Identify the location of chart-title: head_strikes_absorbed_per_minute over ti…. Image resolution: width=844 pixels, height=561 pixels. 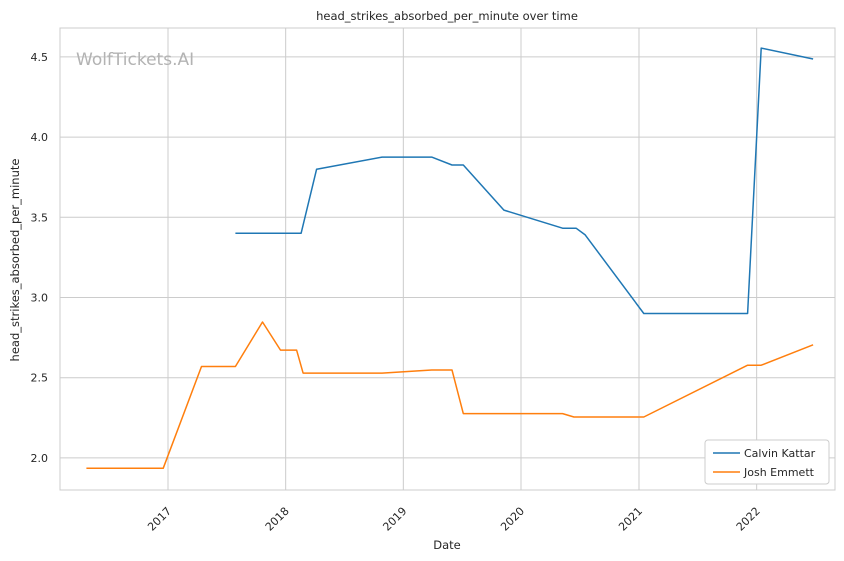
(447, 16).